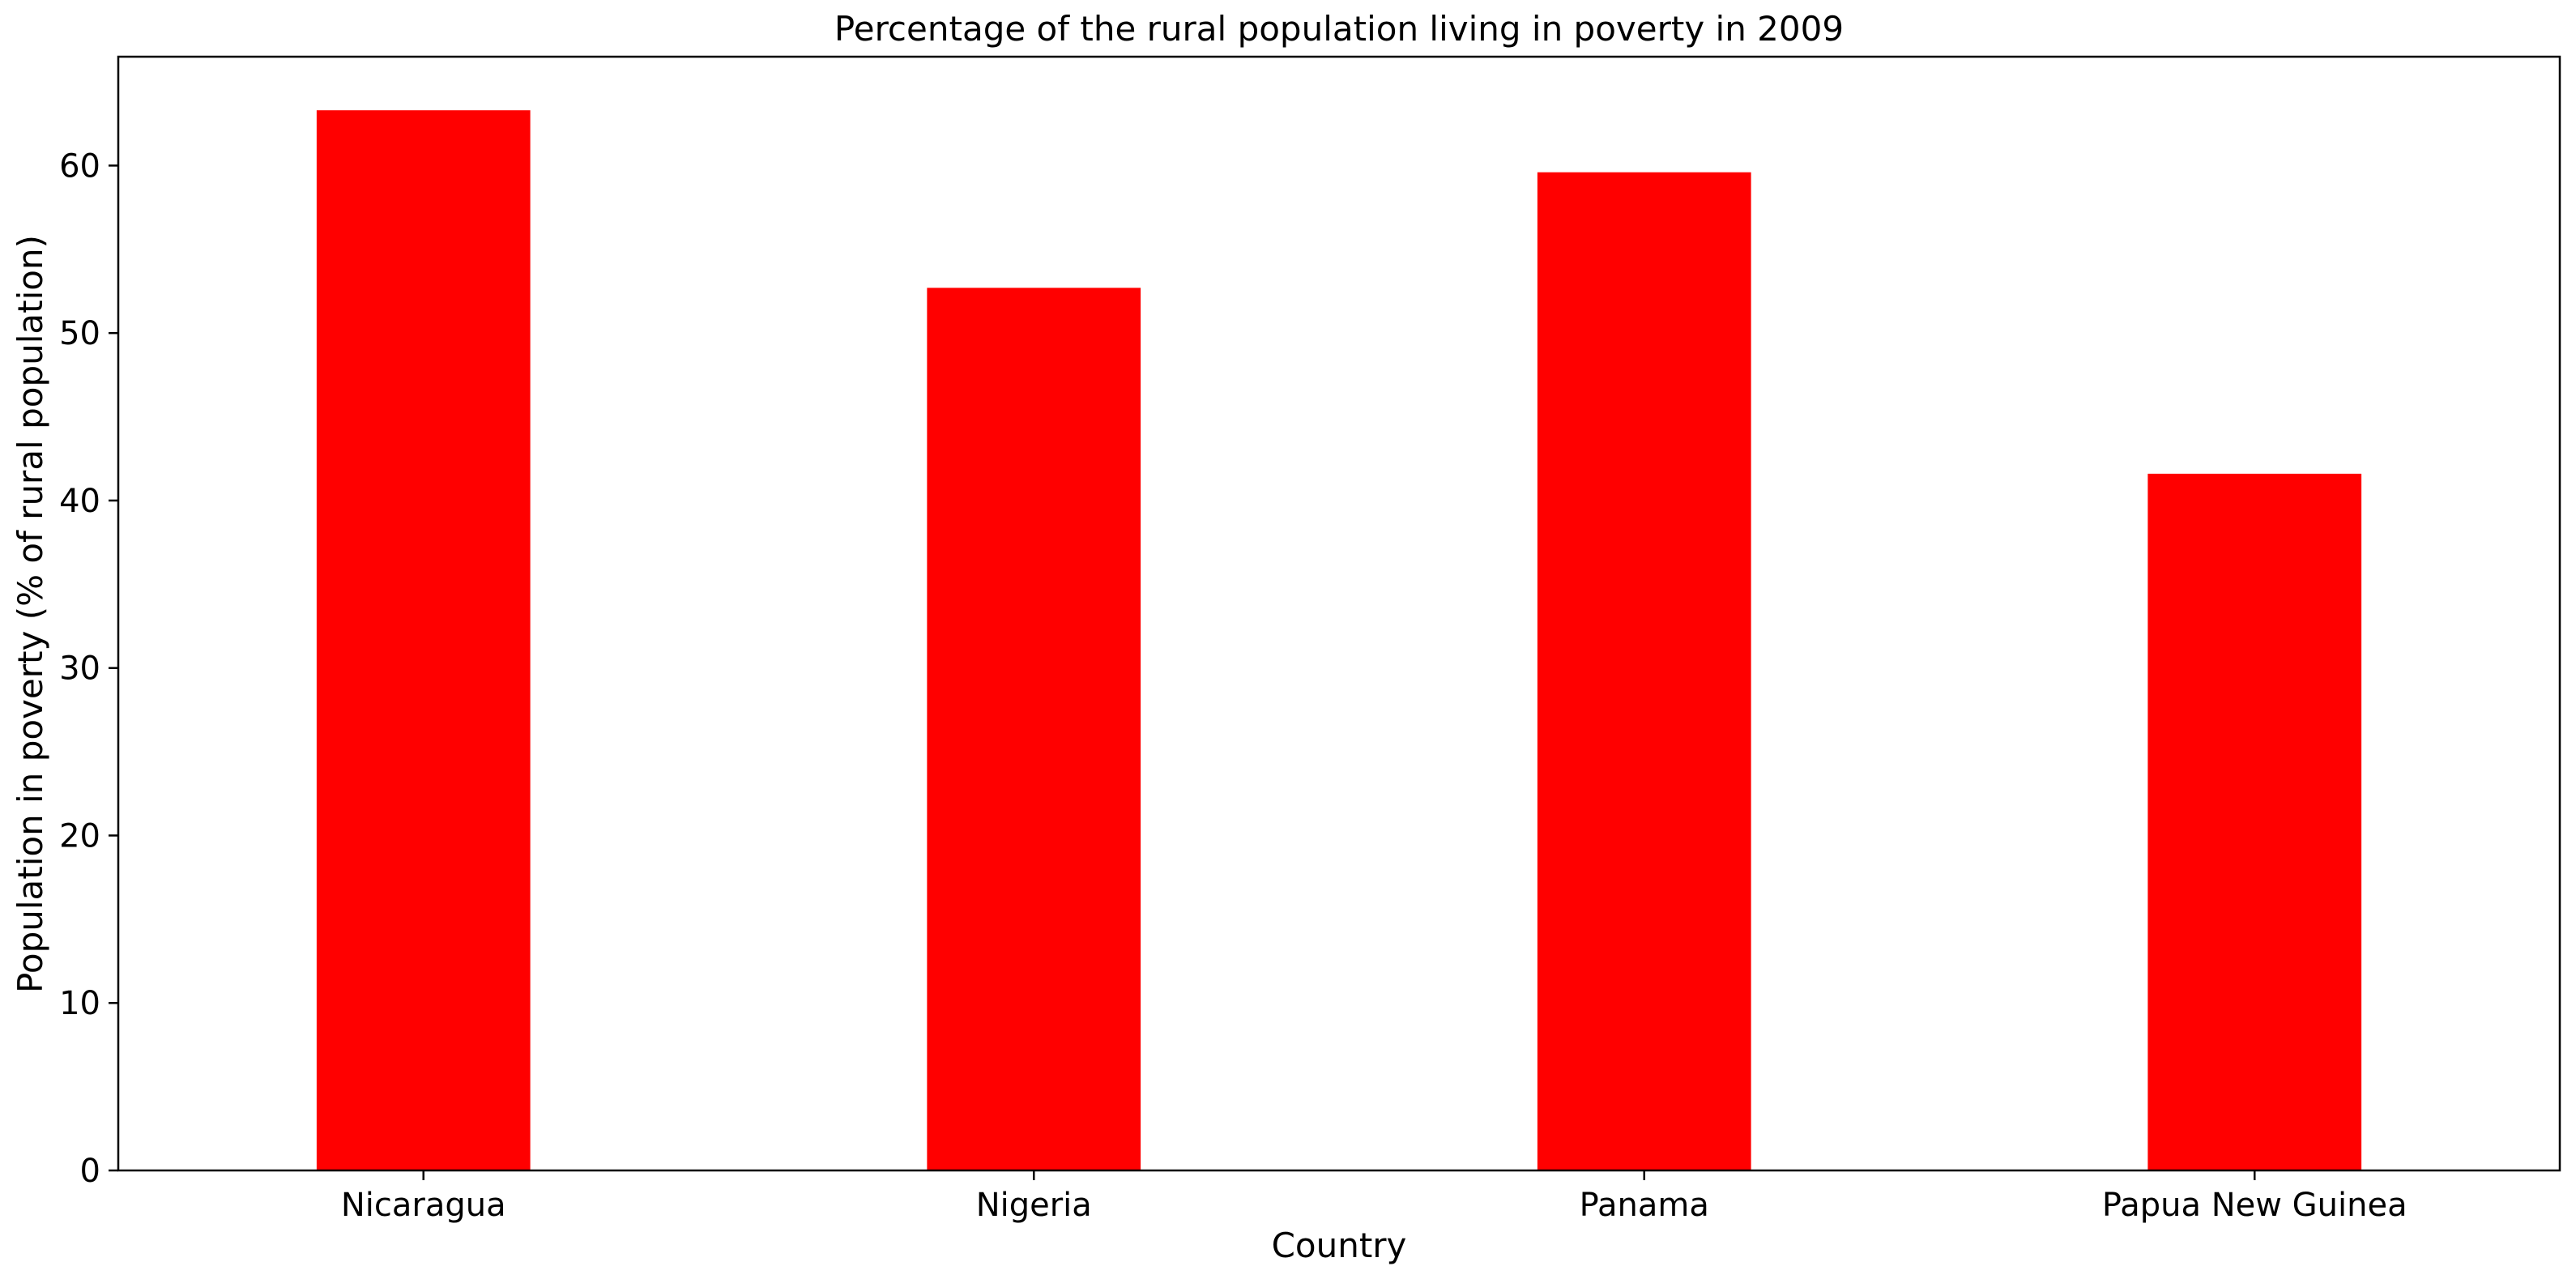 This screenshot has width=2576, height=1279. Describe the element at coordinates (1034, 729) in the screenshot. I see `bar-nigeria` at that location.